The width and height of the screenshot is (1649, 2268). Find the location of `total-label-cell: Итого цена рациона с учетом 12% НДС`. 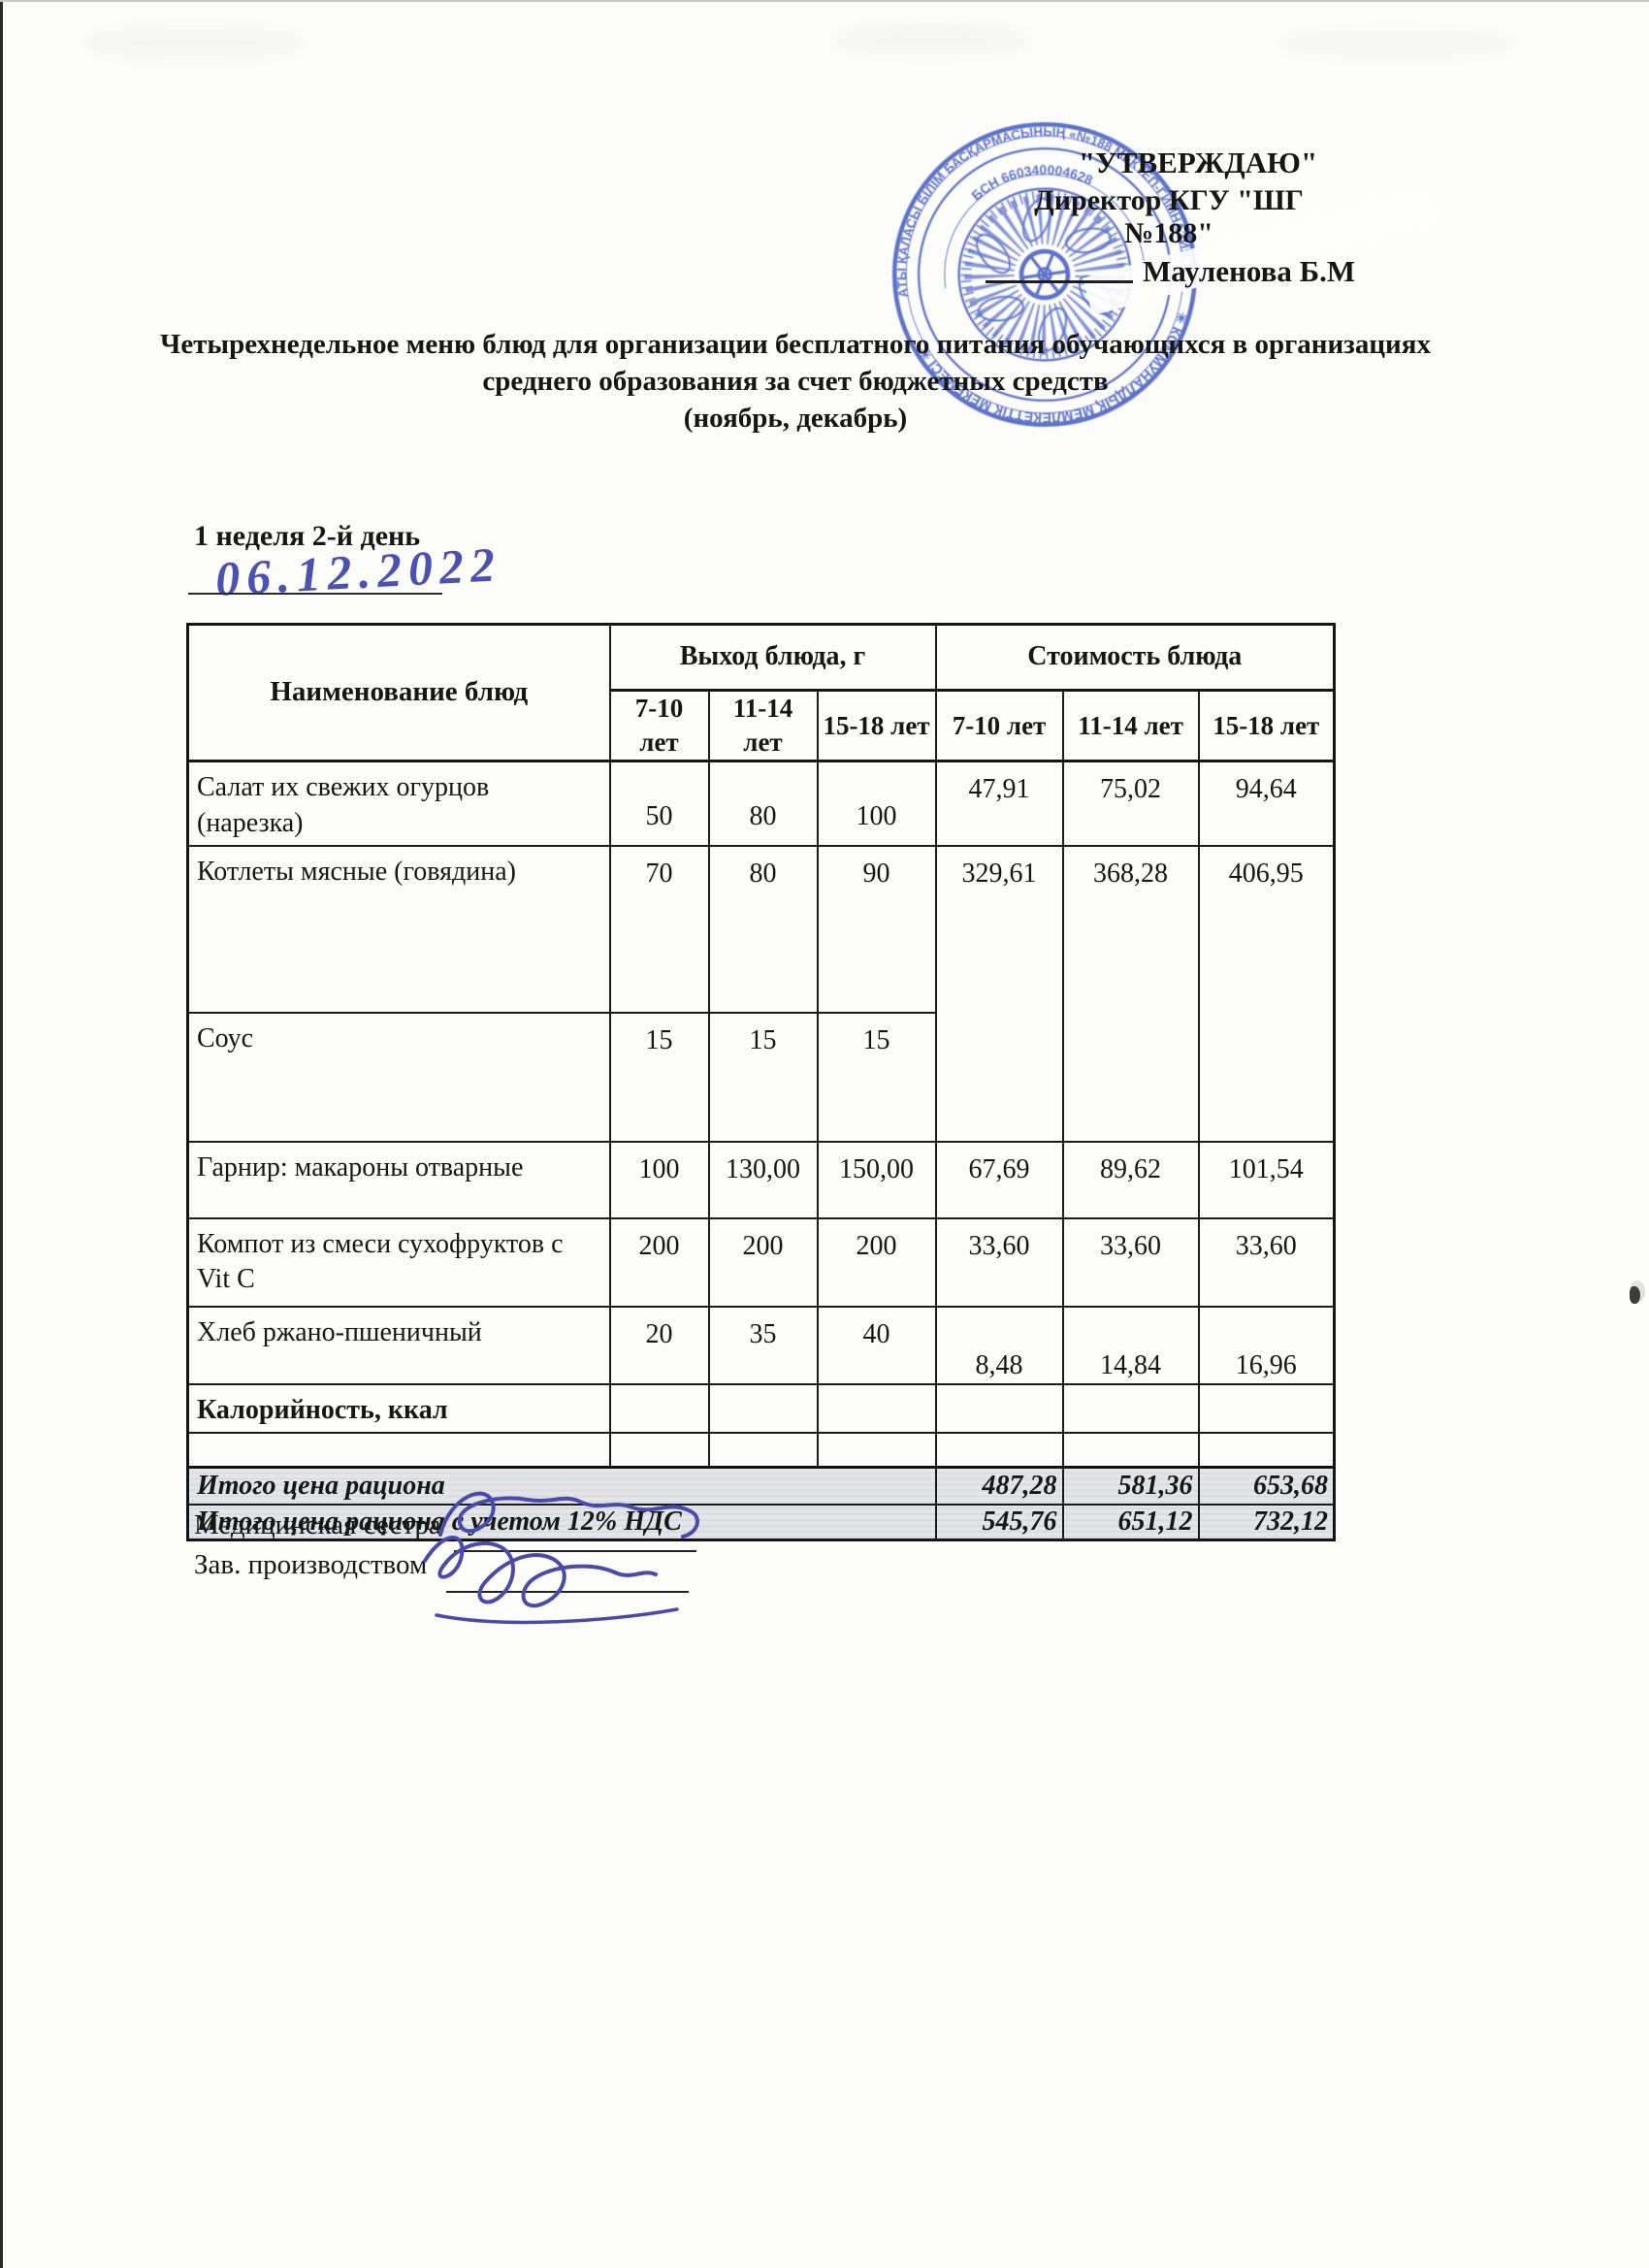

total-label-cell: Итого цена рациона с учетом 12% НДС is located at coordinates (561, 1522).